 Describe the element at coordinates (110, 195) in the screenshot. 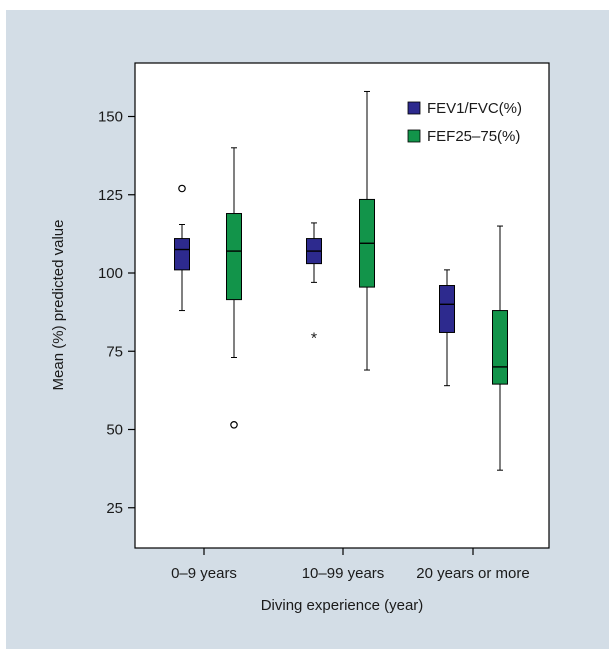

I see `y-tick-label: 125` at that location.